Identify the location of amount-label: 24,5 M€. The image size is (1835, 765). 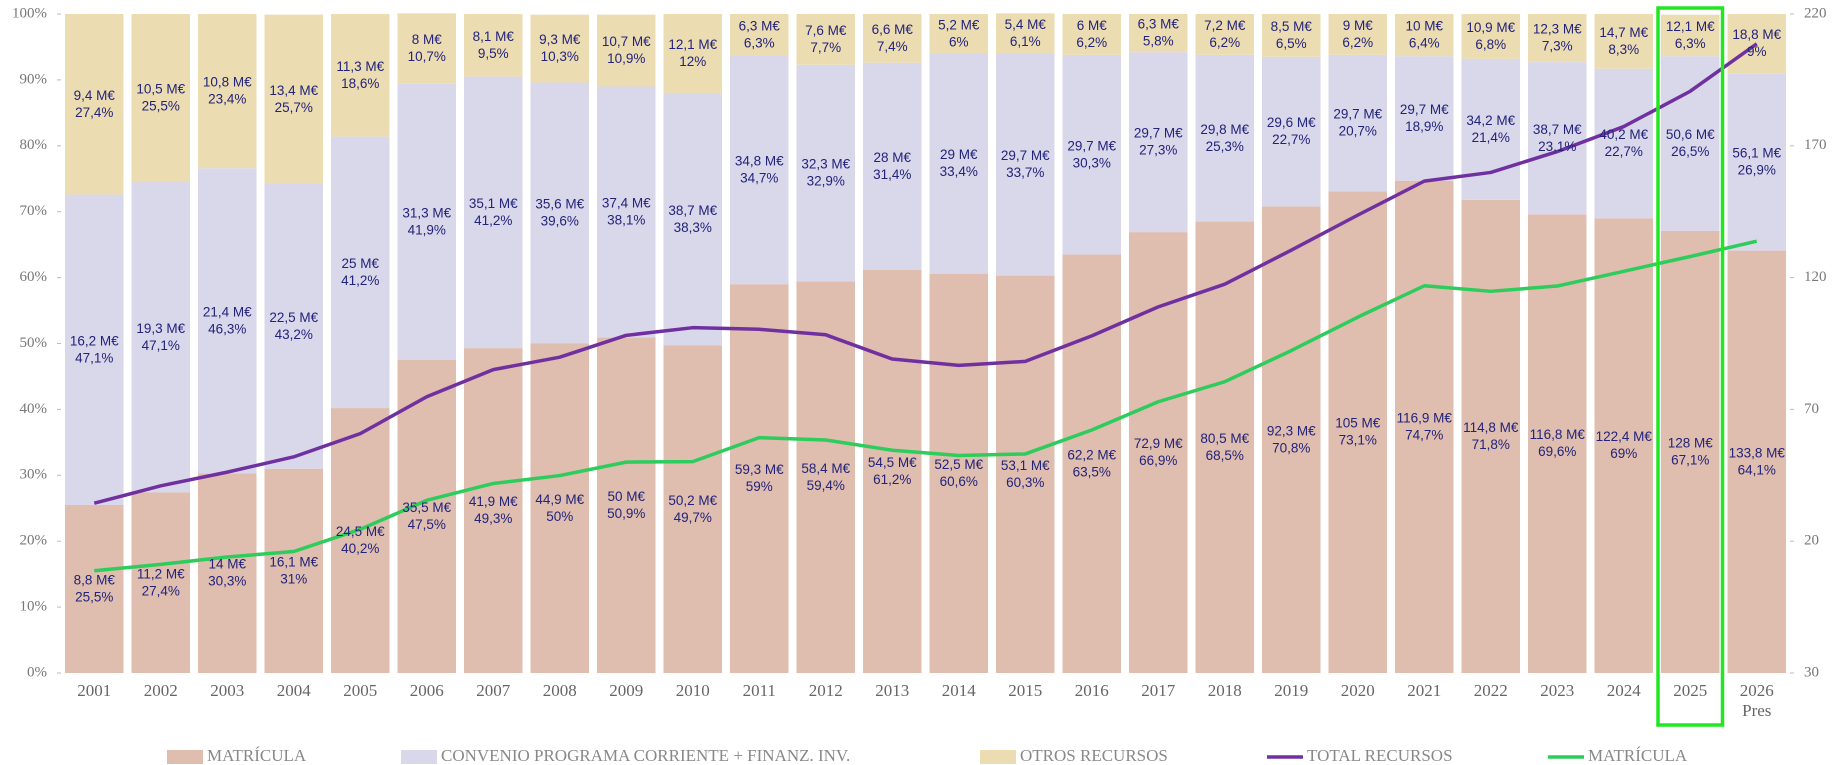
(360, 531).